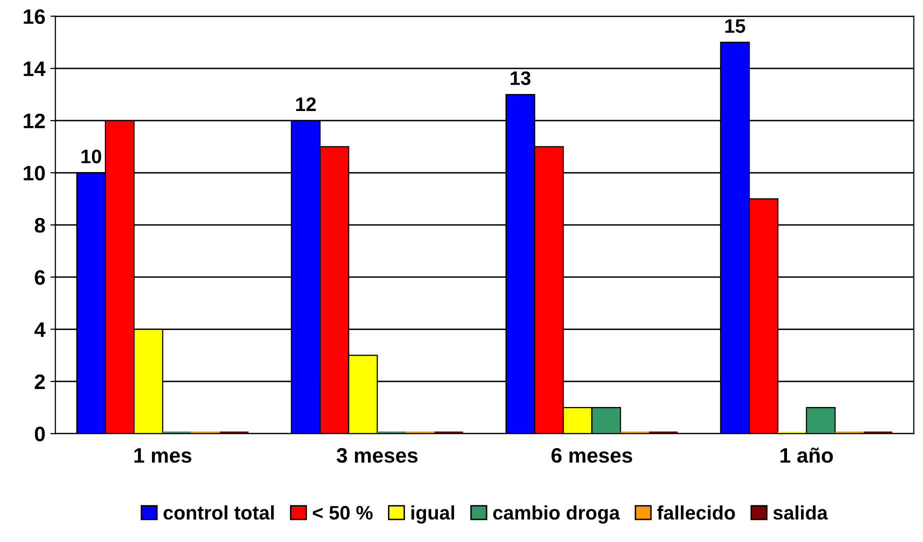 This screenshot has width=923, height=542. Describe the element at coordinates (800, 512) in the screenshot. I see `legend-label: salida` at that location.